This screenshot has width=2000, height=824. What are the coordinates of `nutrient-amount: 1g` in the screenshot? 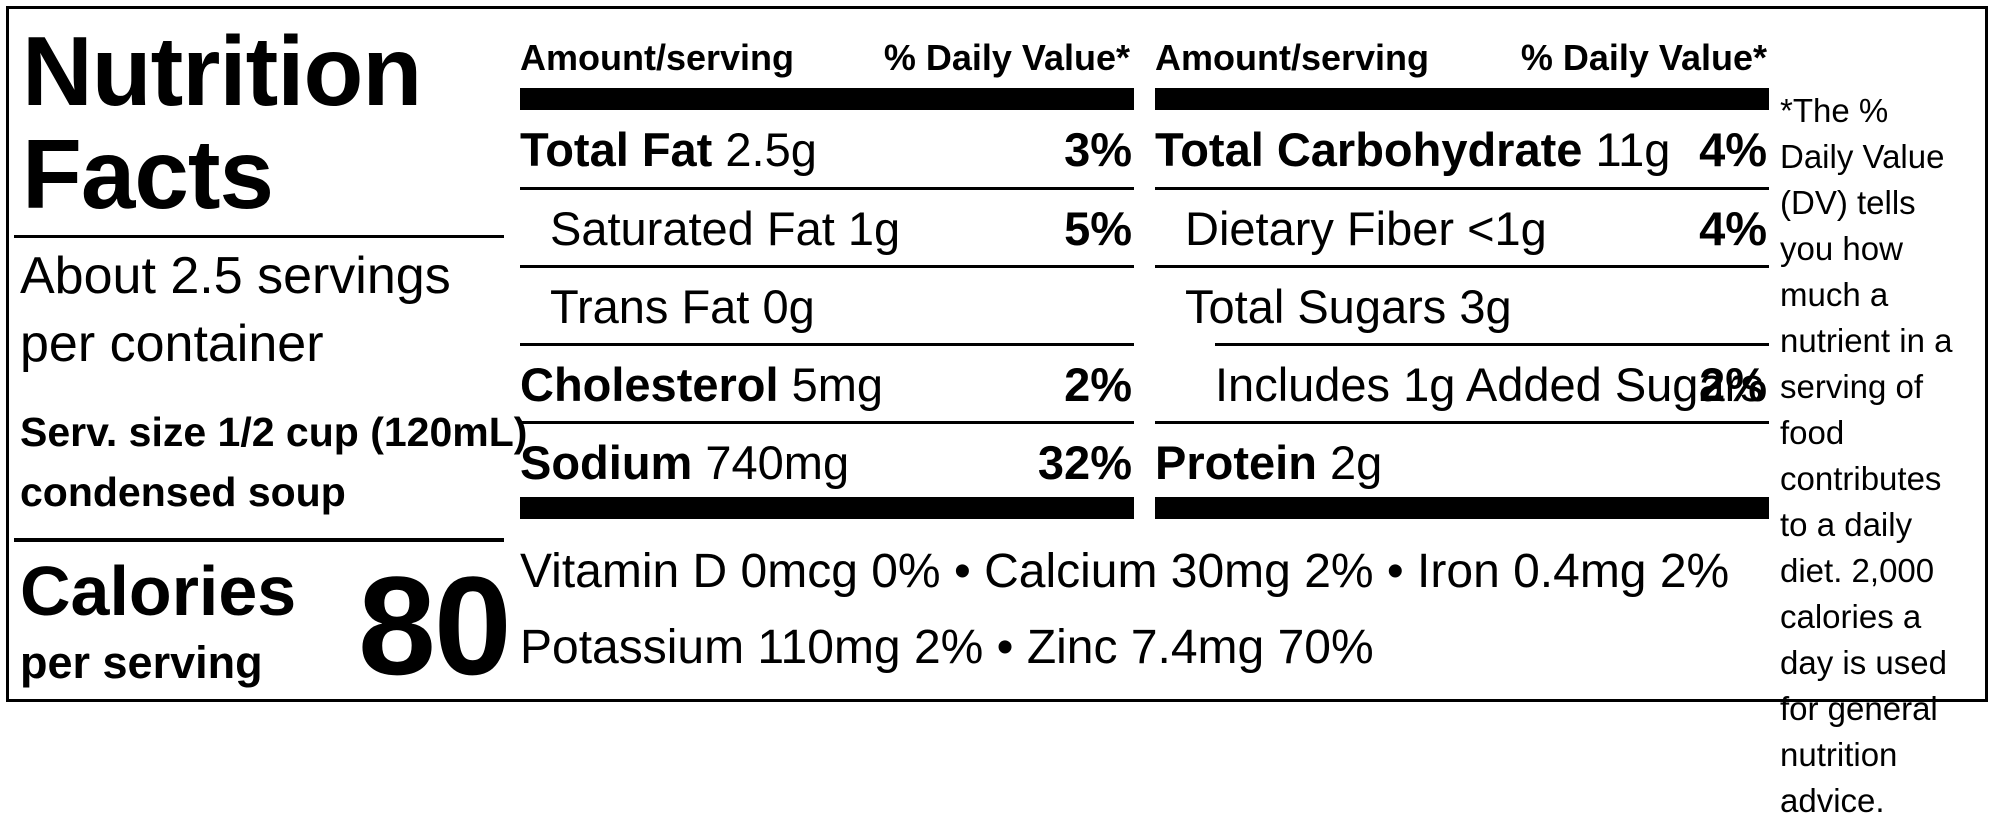 It's located at (874, 228).